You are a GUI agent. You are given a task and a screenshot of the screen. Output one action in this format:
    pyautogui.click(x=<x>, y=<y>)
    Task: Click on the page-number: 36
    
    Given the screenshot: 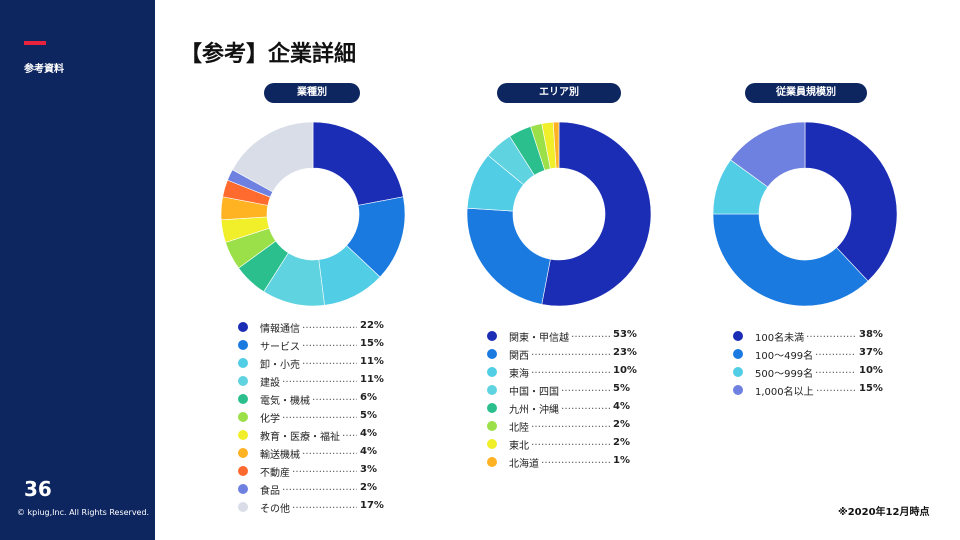 What is the action you would take?
    pyautogui.click(x=38, y=489)
    